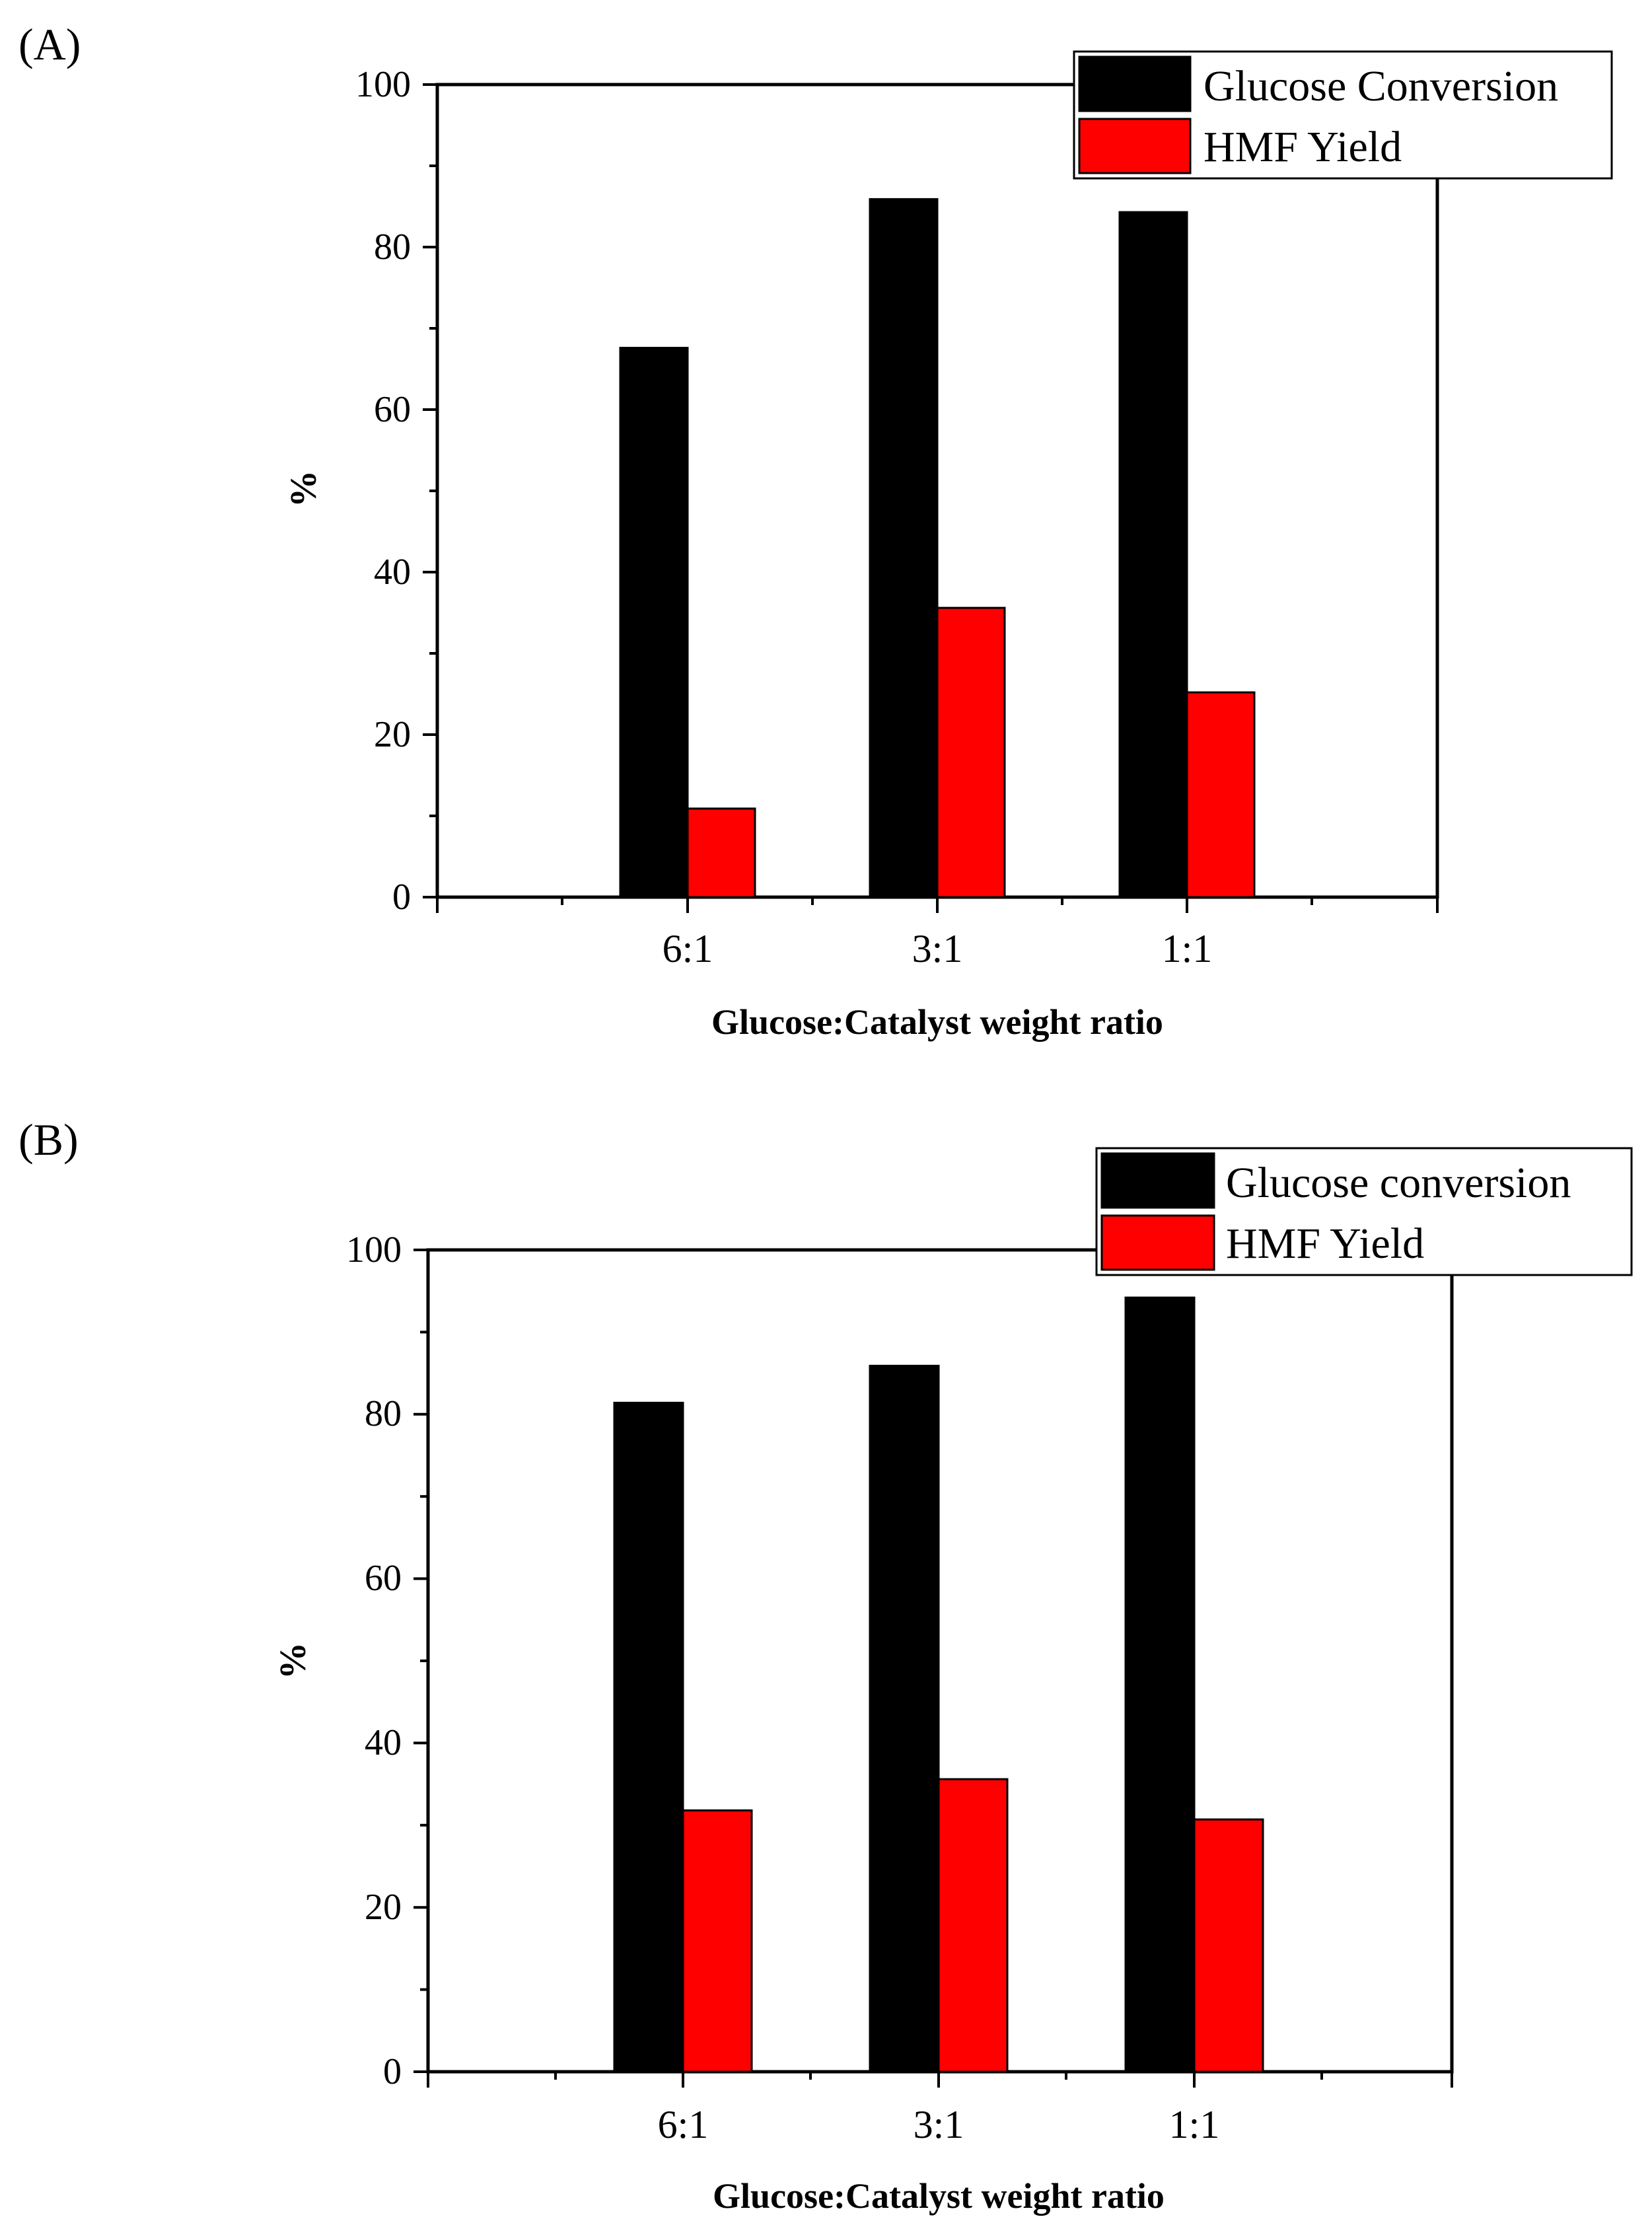 This screenshot has height=2225, width=1652. I want to click on legend-label-conversion-a: Glucose Conversion, so click(1380, 86).